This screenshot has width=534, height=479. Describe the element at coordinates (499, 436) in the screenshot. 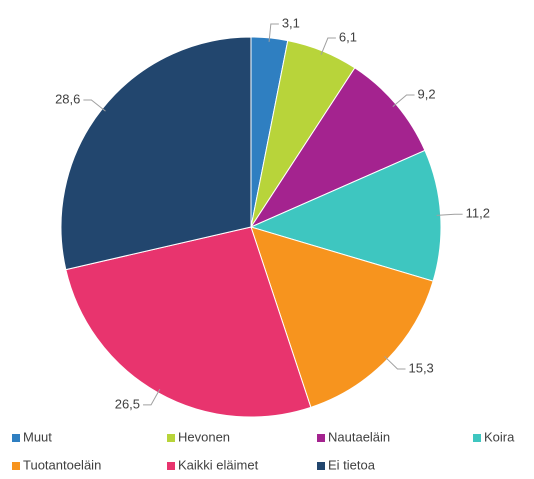

I see `legend-label: Koira` at that location.